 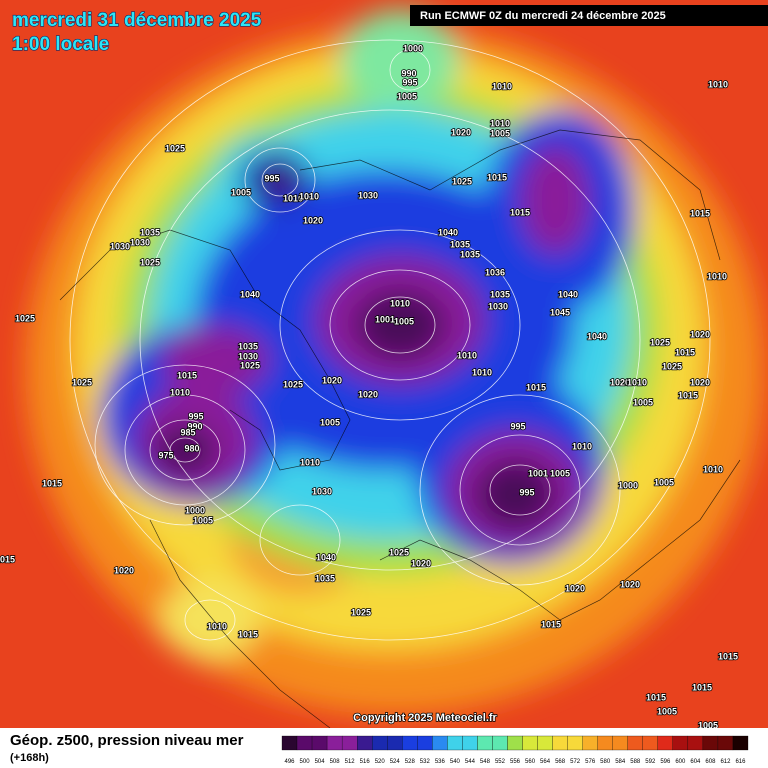 I want to click on scale-label: 544, so click(x=470, y=762).